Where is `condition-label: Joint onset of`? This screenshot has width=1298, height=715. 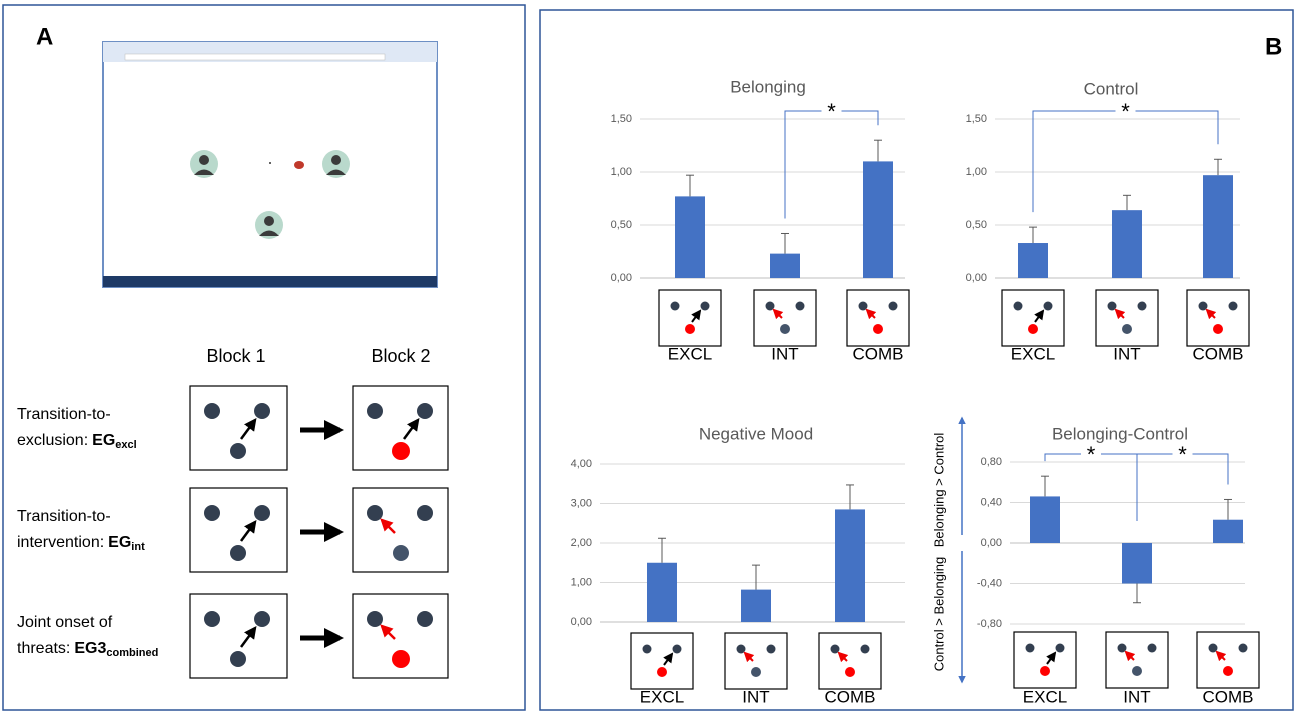
condition-label: Joint onset of is located at coordinates (65, 622).